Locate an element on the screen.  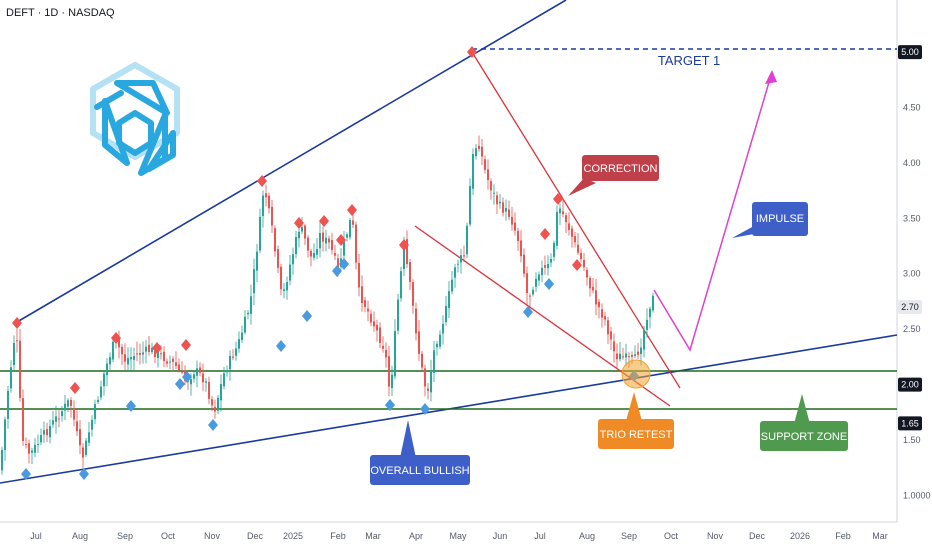
support-zone-callout: SUPPORT ZONE is located at coordinates (804, 422).